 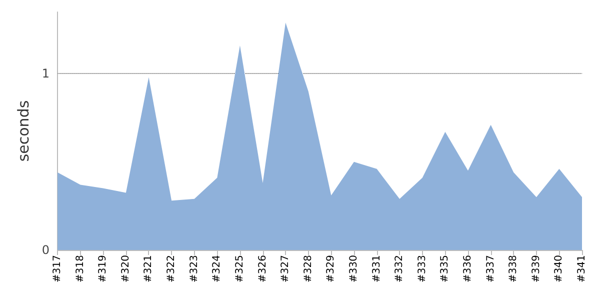 I want to click on x-tick-label: #322, so click(x=172, y=268).